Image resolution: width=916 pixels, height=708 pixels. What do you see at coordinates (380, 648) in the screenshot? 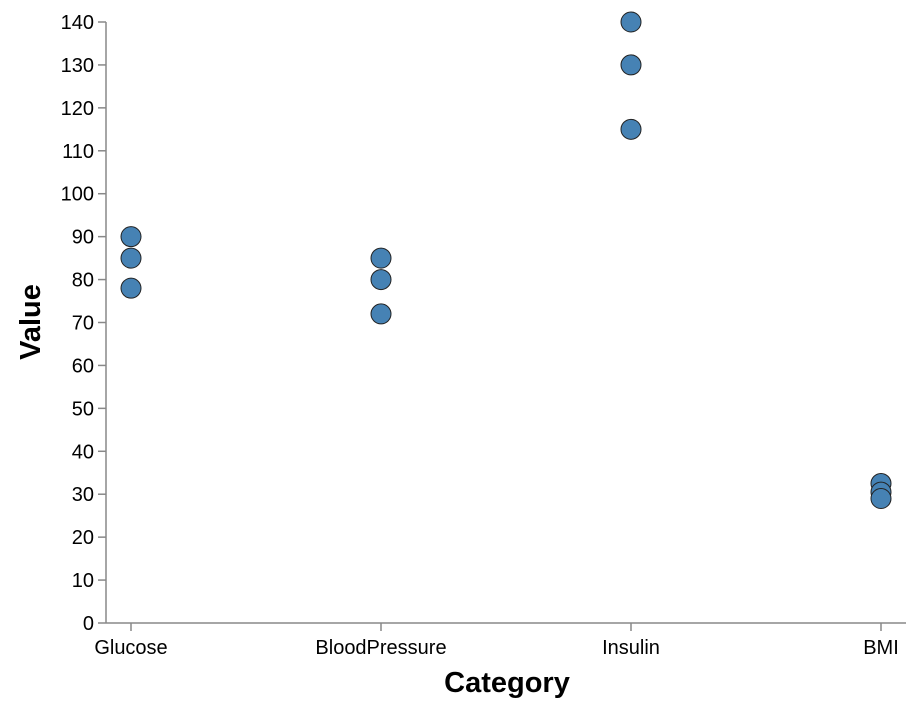
I see `x-tick-label: BloodPressure` at bounding box center [380, 648].